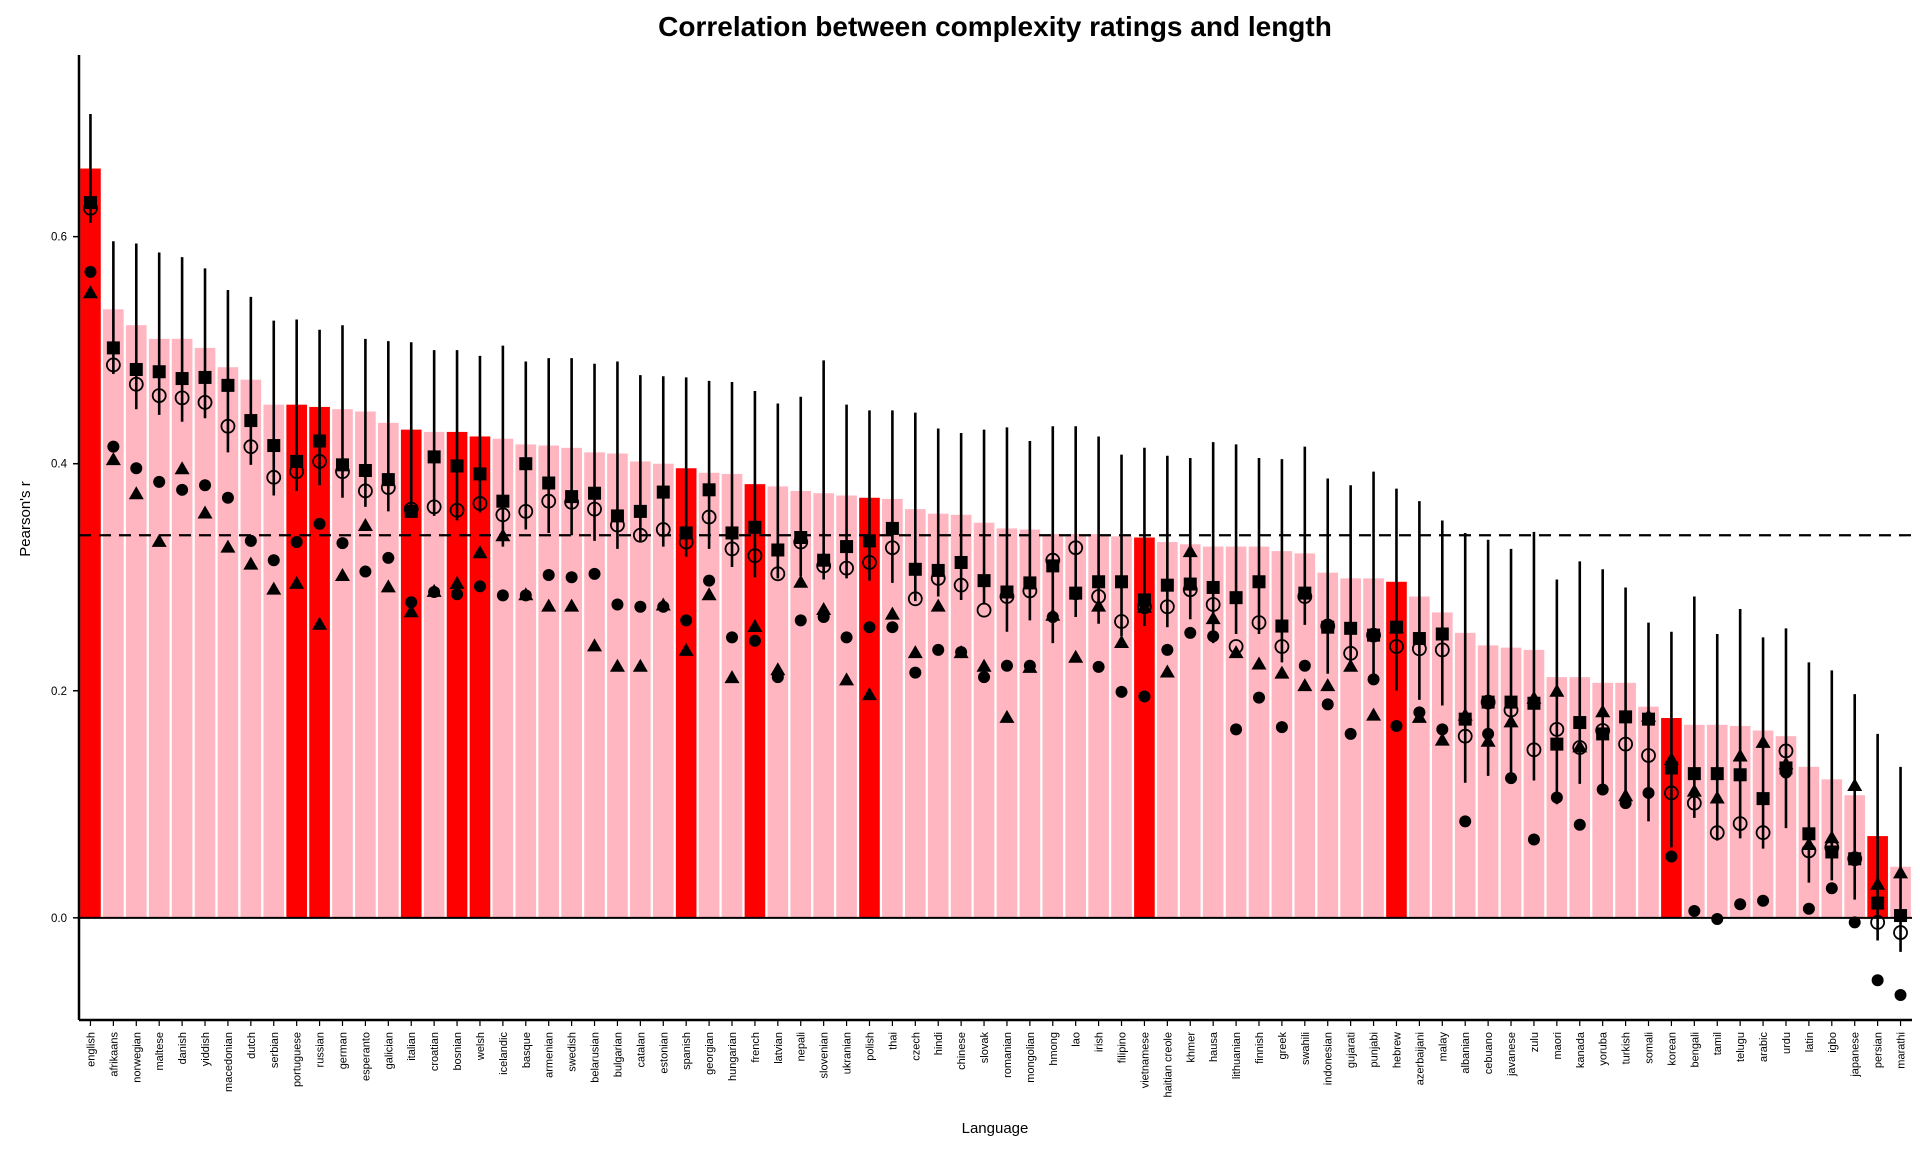 The image size is (1920, 1157). I want to click on x-tick-label: marathi, so click(1902, 1050).